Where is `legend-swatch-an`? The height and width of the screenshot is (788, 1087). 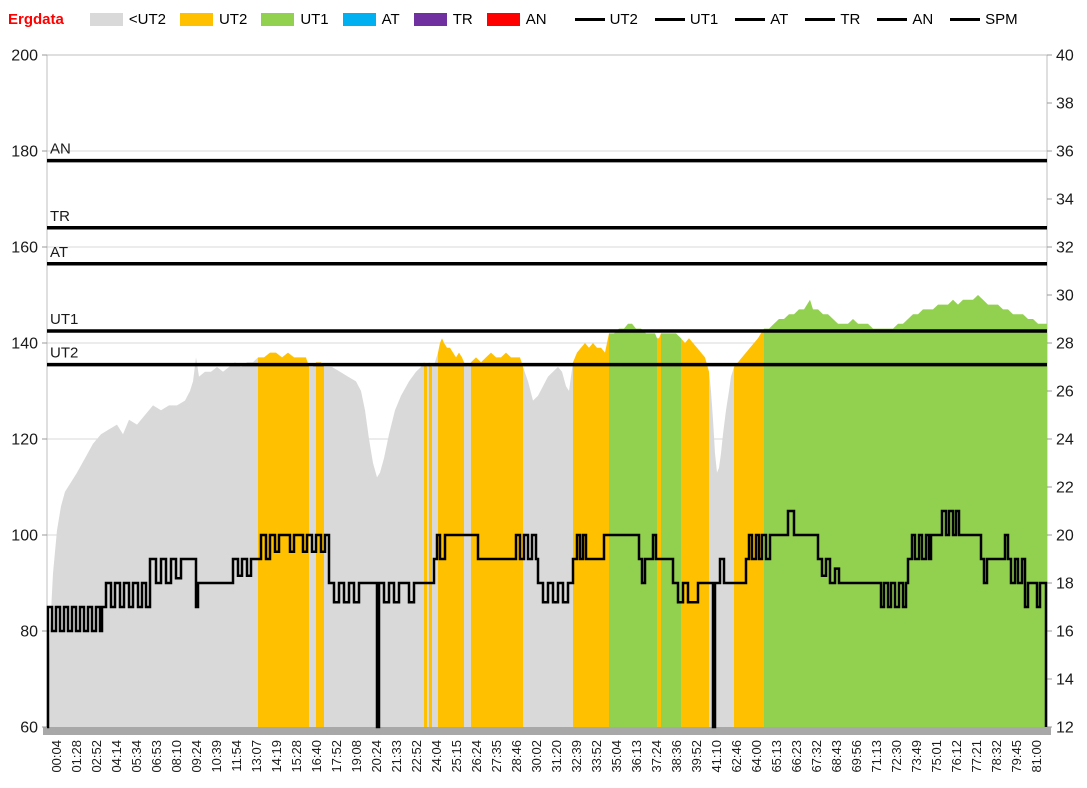
legend-swatch-an is located at coordinates (503, 19).